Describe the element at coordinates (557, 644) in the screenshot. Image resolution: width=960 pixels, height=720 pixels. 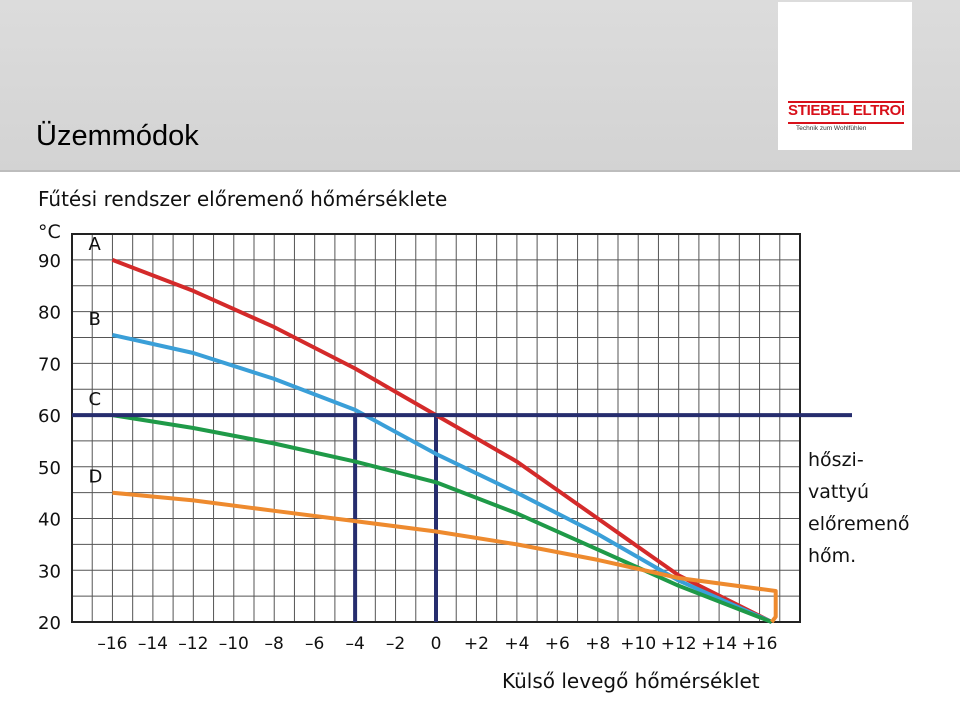
I see `x-tick-label: +6` at that location.